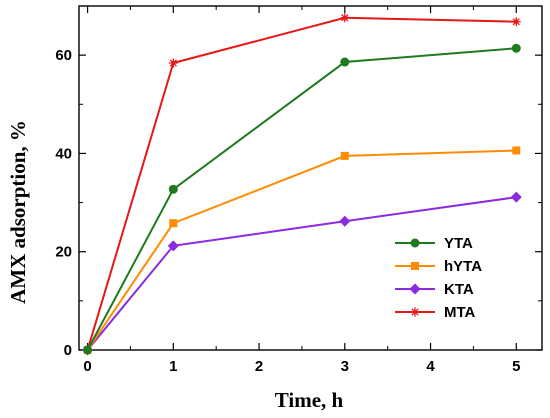  What do you see at coordinates (63, 55) in the screenshot?
I see `y-tick-label: 60` at bounding box center [63, 55].